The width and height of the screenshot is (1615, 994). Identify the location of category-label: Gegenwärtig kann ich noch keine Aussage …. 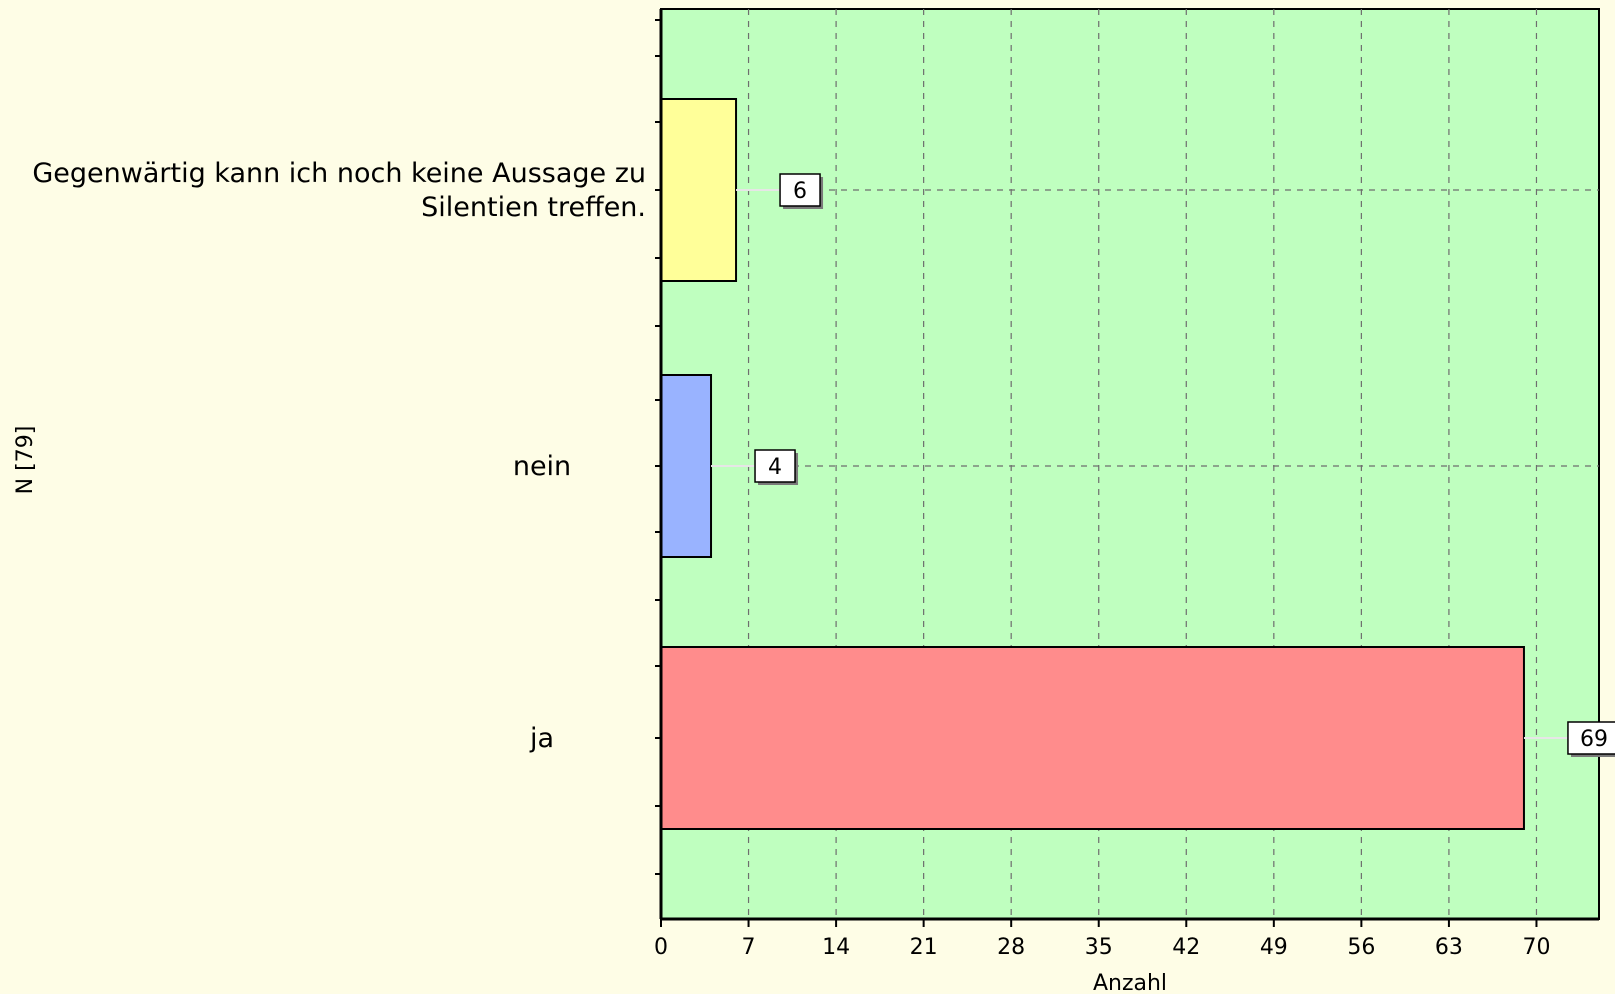
(339, 173).